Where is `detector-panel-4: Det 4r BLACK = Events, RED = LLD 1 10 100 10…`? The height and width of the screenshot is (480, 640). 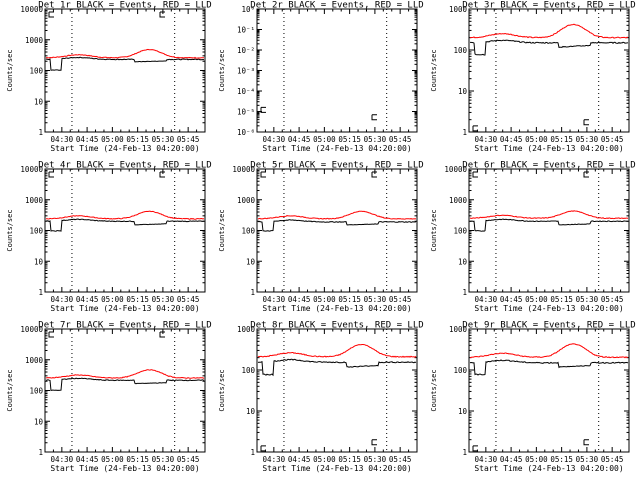
detector-panel-4: Det 4r BLACK = Events, RED = LLD 1 10 100 10… is located at coordinates (109, 237).